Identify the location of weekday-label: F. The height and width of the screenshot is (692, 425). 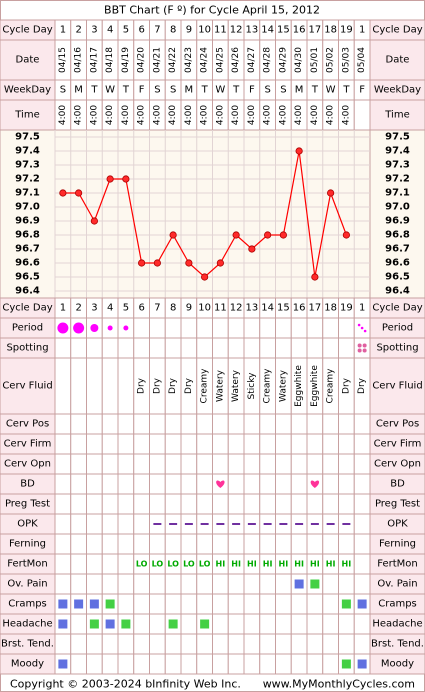
(252, 90).